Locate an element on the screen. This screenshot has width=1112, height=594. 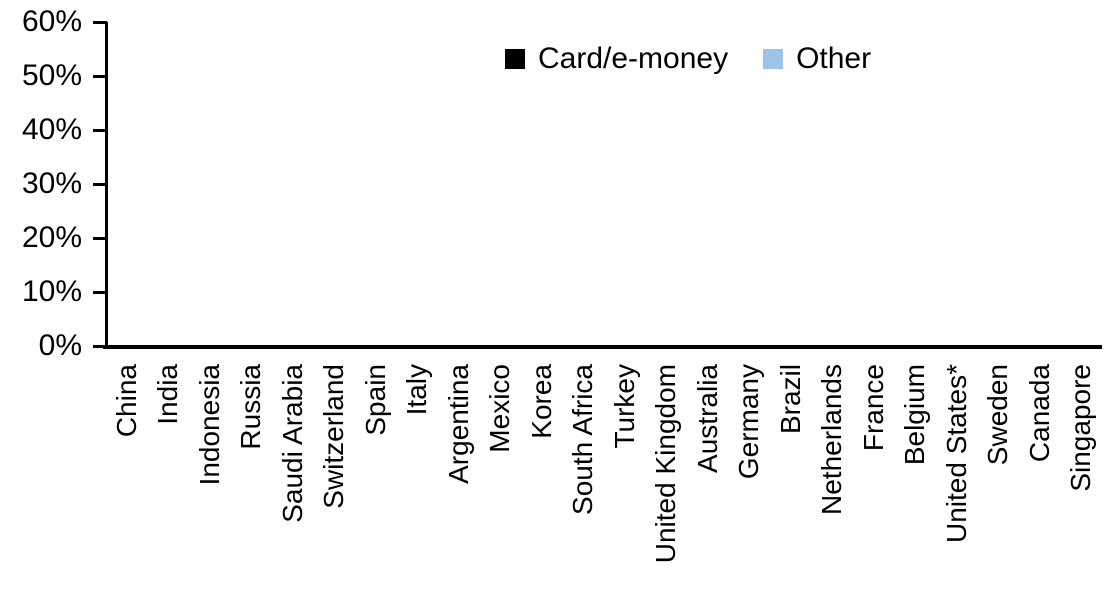
legend-swatch-other is located at coordinates (773, 59).